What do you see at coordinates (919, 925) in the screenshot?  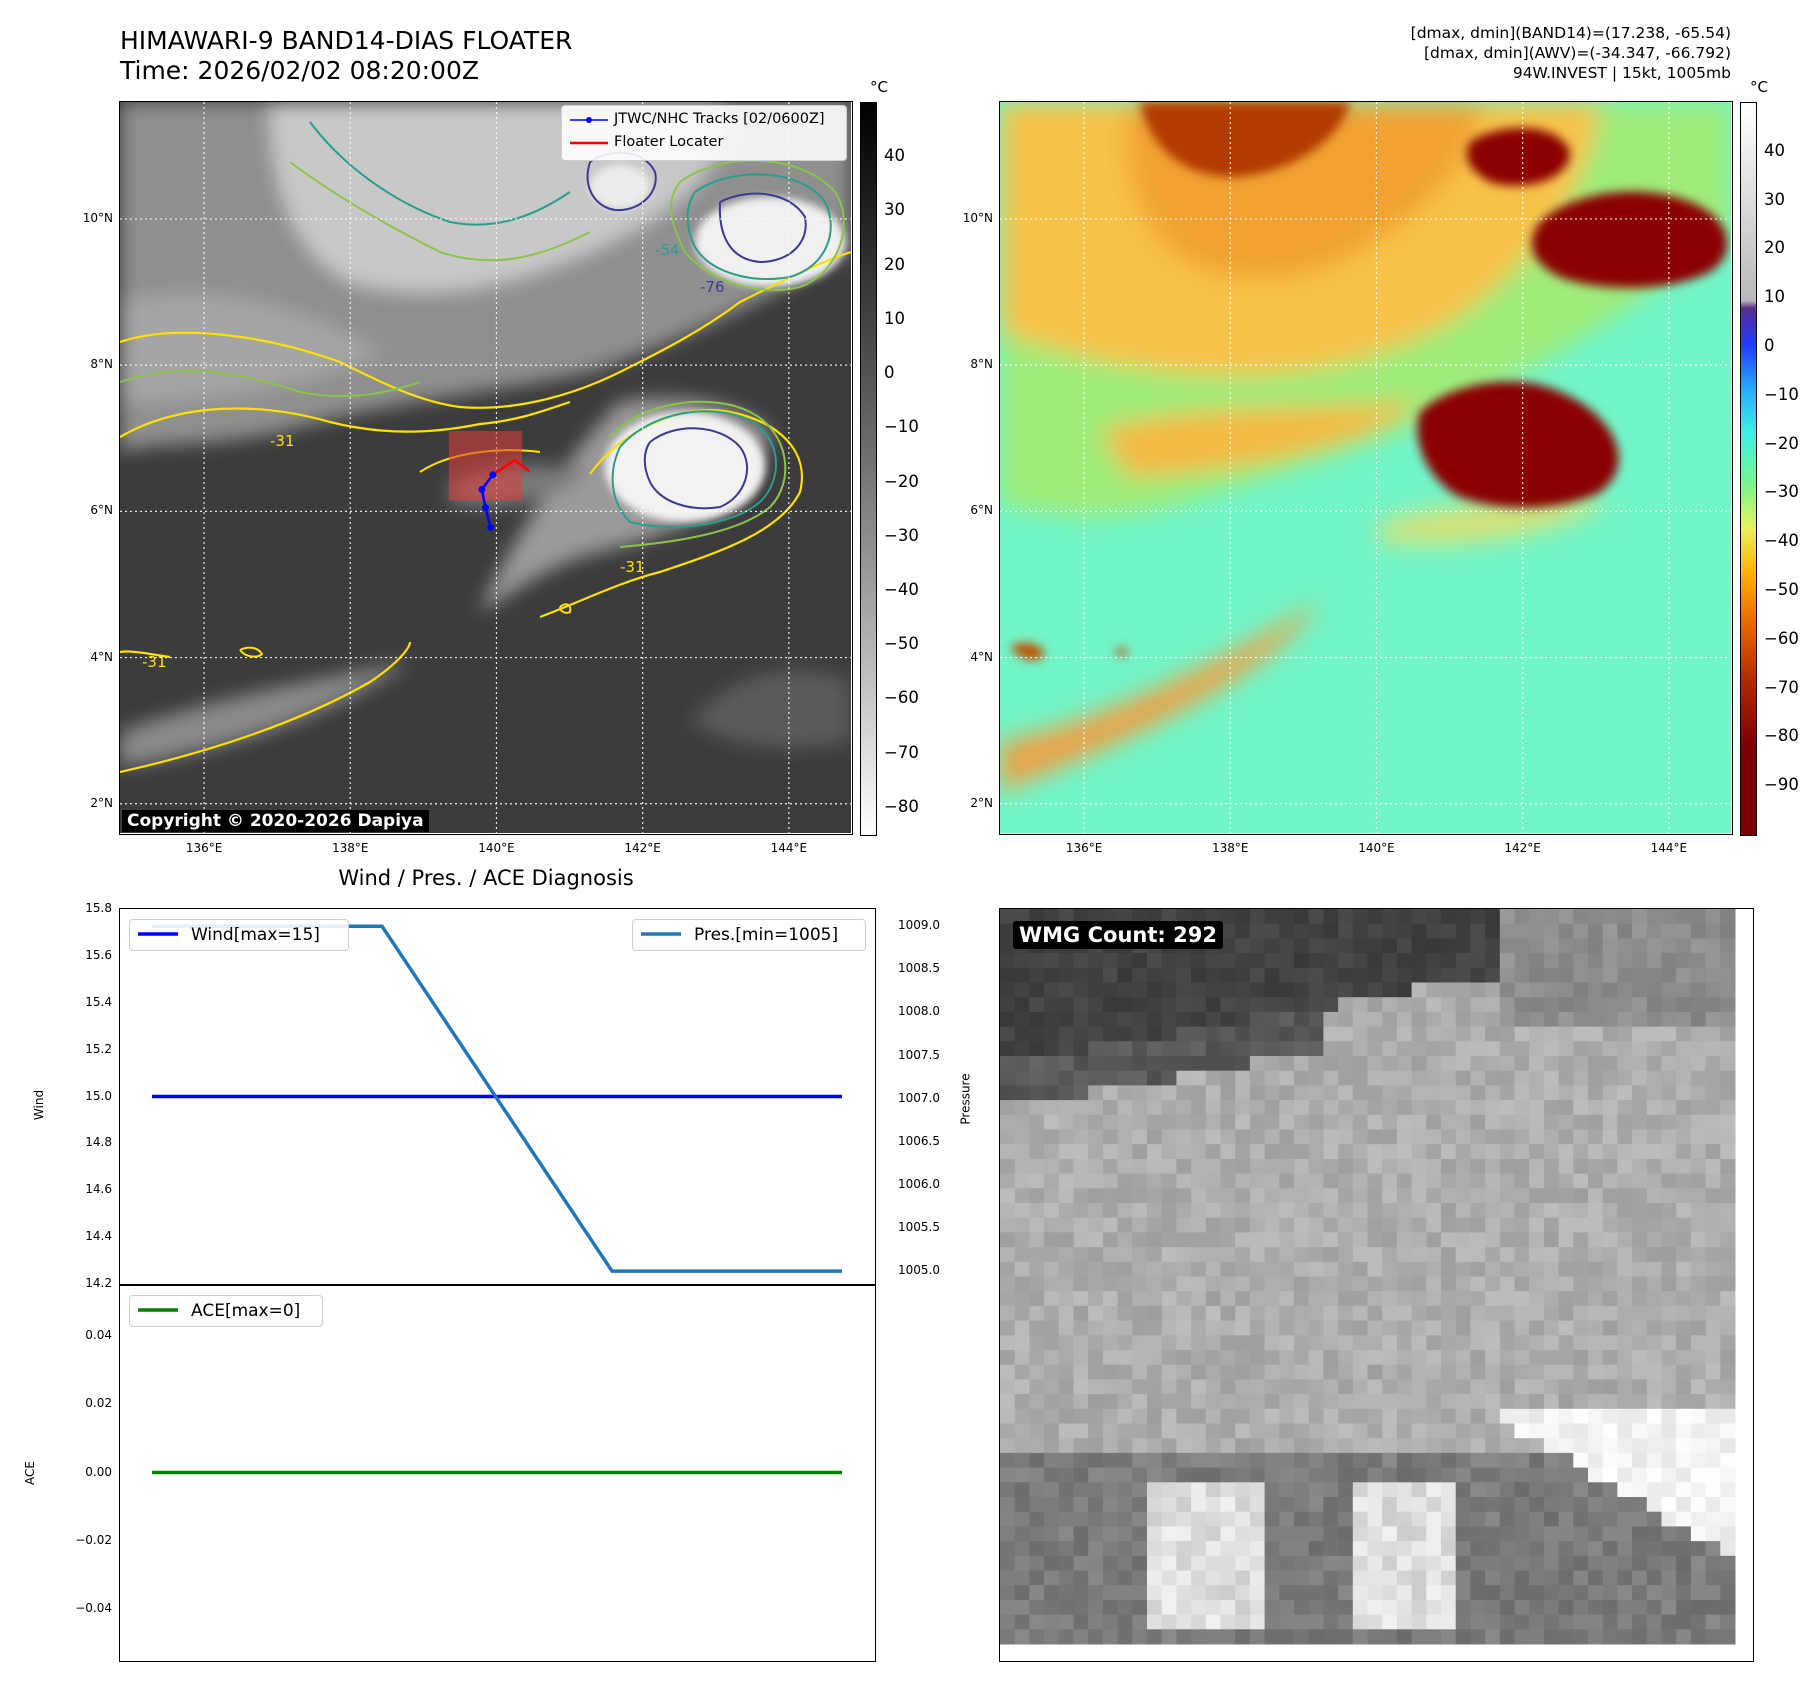 I see `pressure-ytick-label: 1009.0` at bounding box center [919, 925].